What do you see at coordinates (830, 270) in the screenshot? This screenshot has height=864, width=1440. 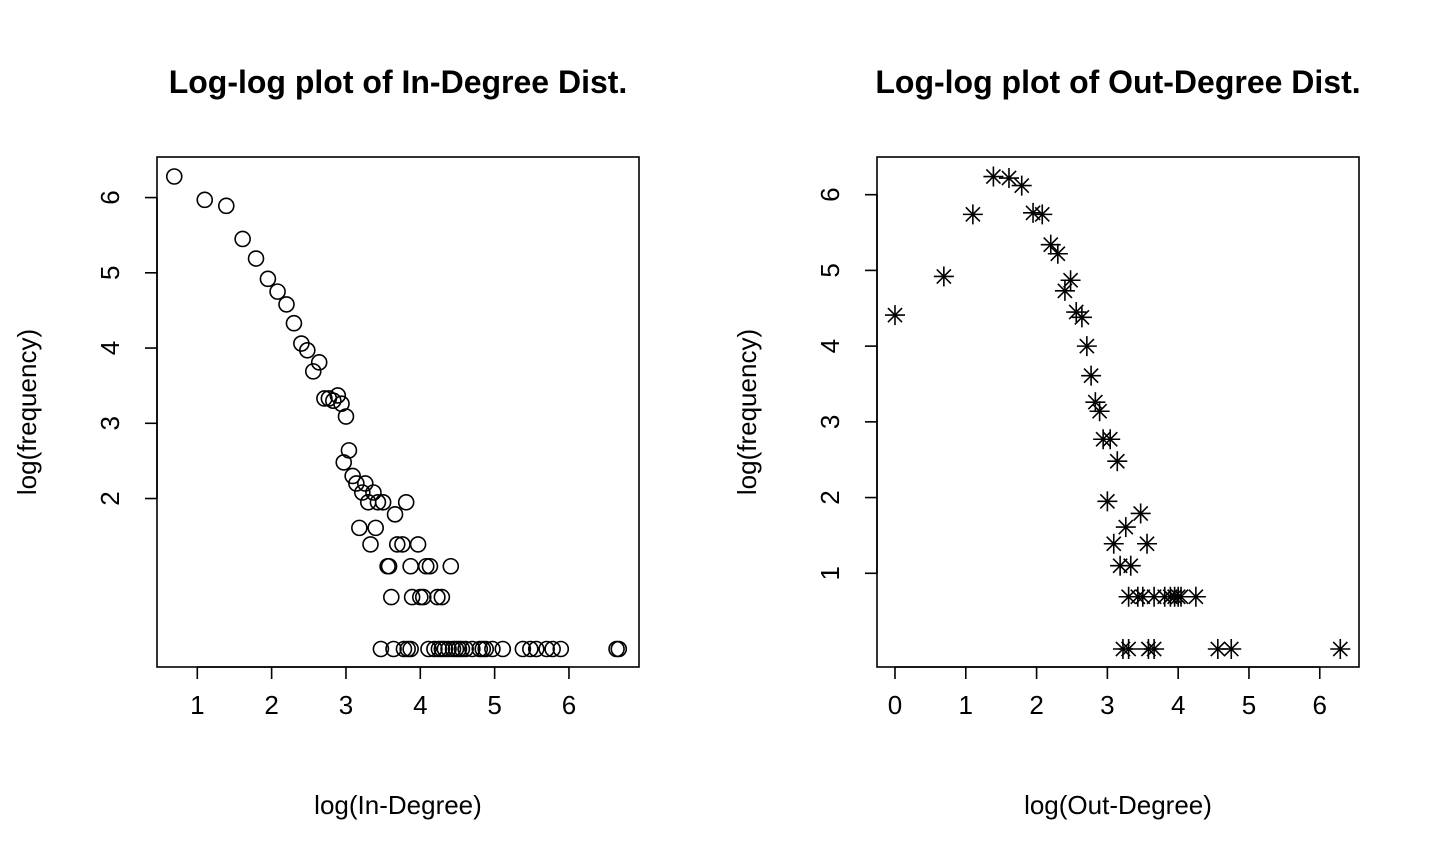 I see `y-tick-label: 5` at bounding box center [830, 270].